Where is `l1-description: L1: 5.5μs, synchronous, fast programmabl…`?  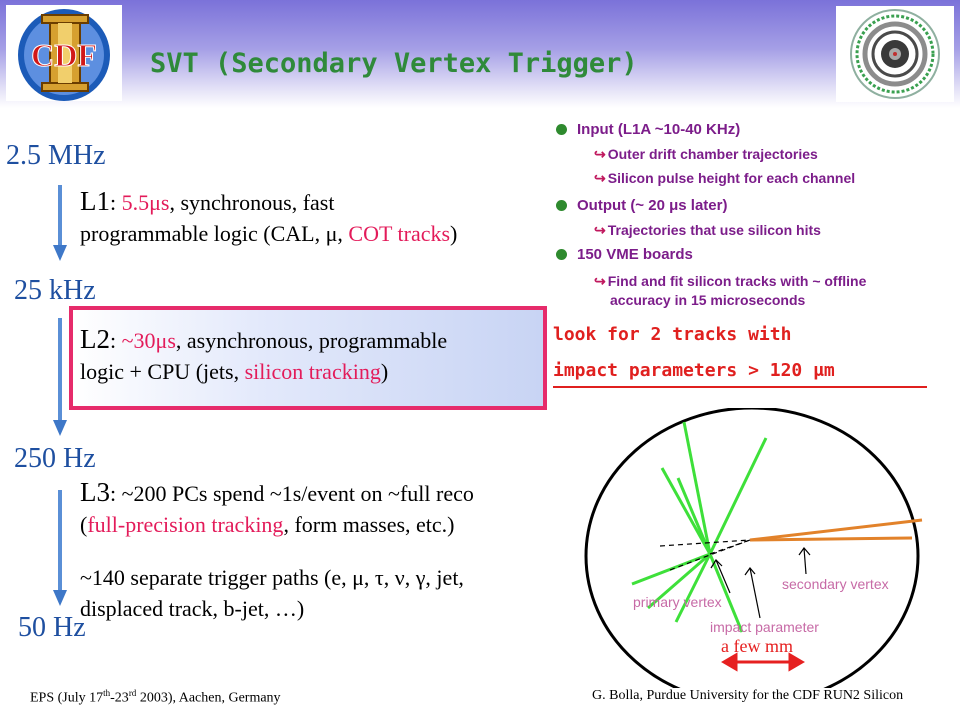
l1-description: L1: 5.5μs, synchronous, fast programmabl… is located at coordinates (268, 217).